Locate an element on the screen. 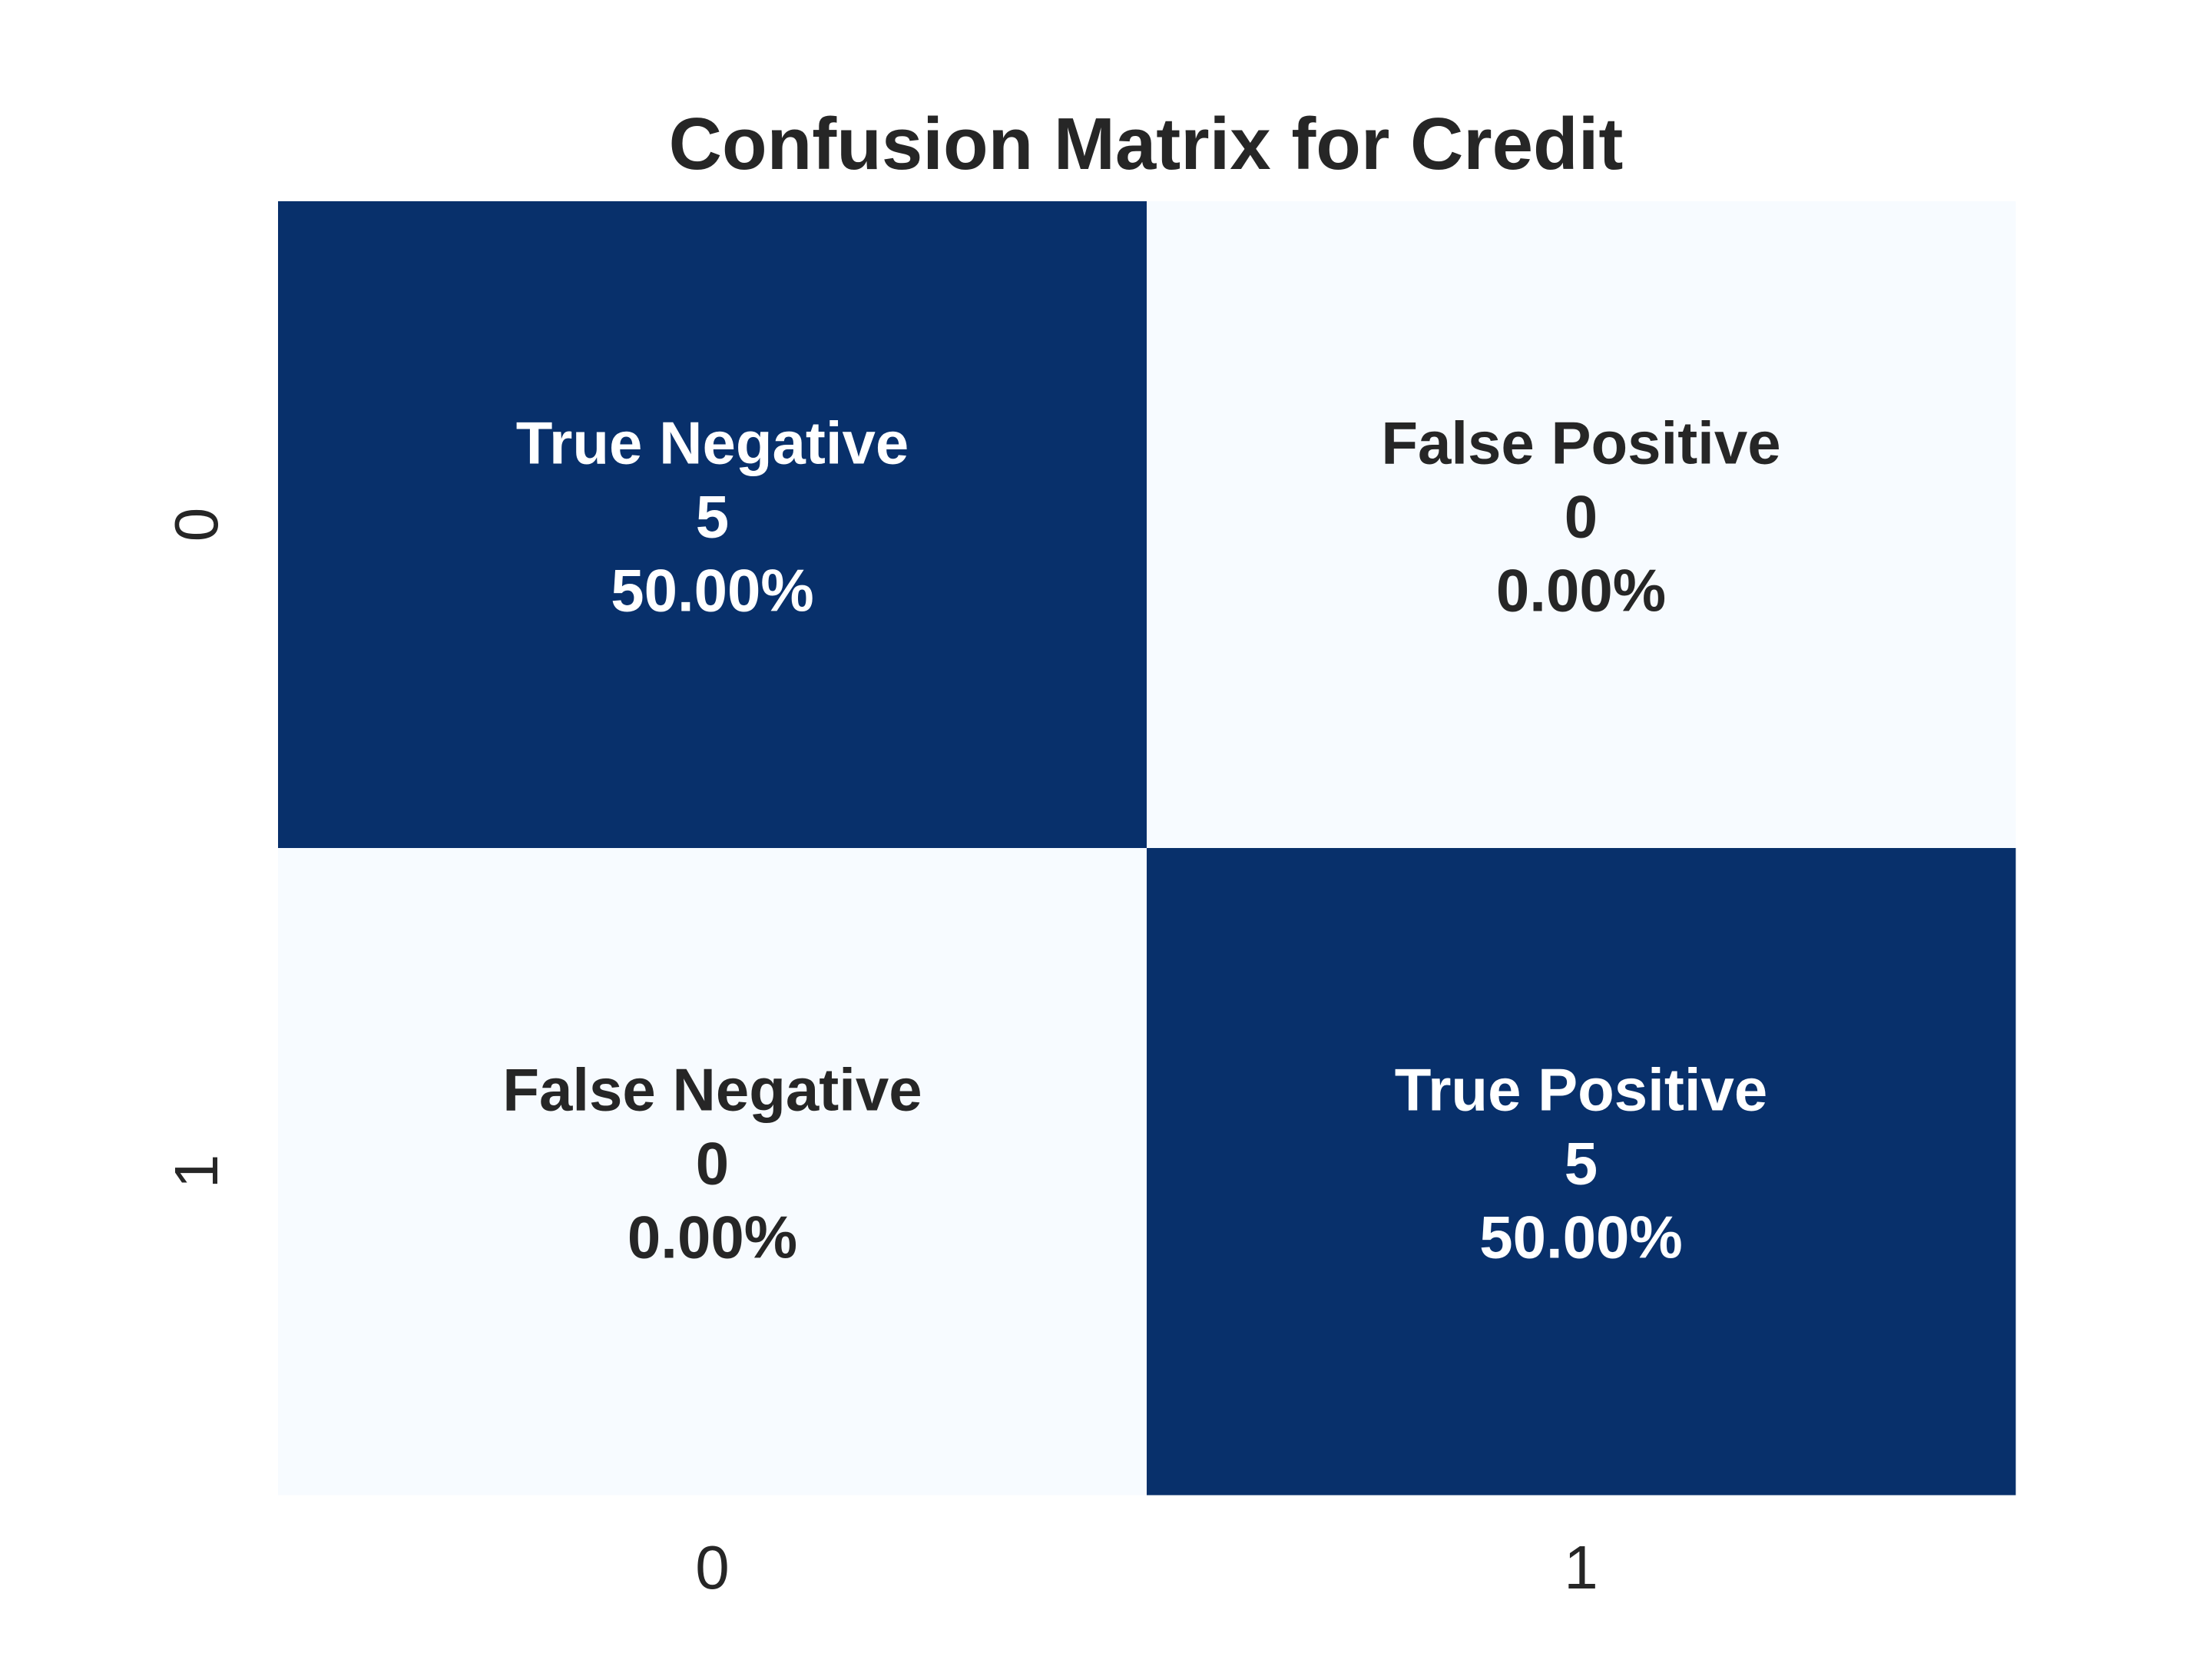 This screenshot has height=1663, width=2212. cell-0-0-count-label: 5 is located at coordinates (713, 517).